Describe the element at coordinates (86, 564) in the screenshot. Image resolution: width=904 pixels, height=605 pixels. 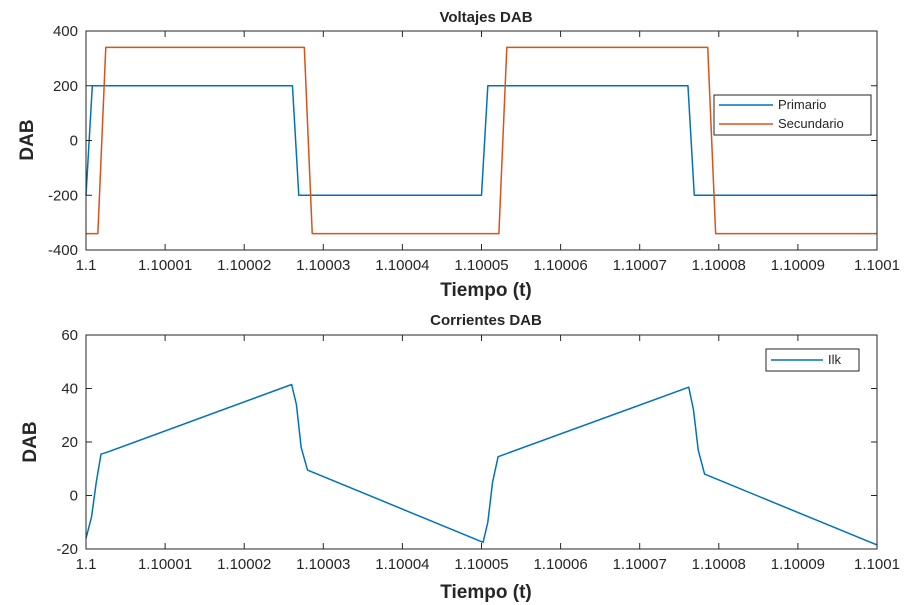
I see `current-x-tick-label: 1.1` at that location.